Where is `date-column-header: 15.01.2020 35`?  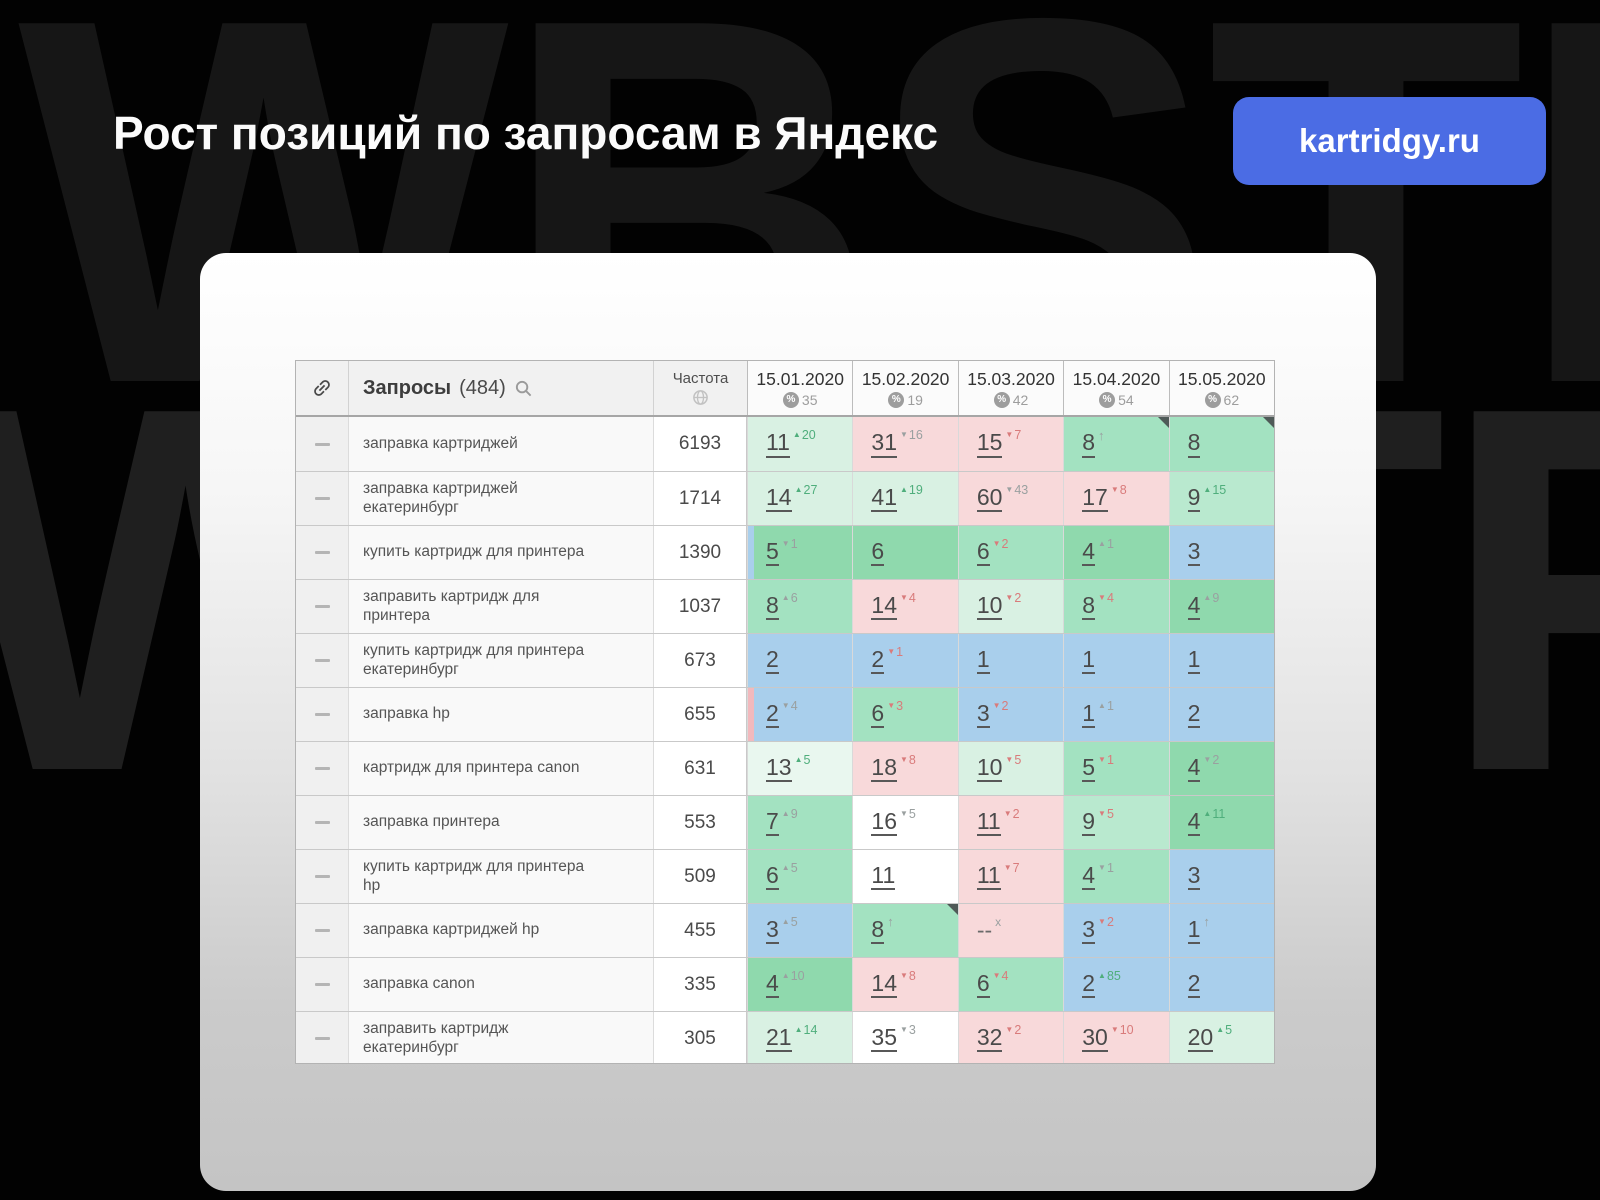 date-column-header: 15.01.2020 35 is located at coordinates (800, 388).